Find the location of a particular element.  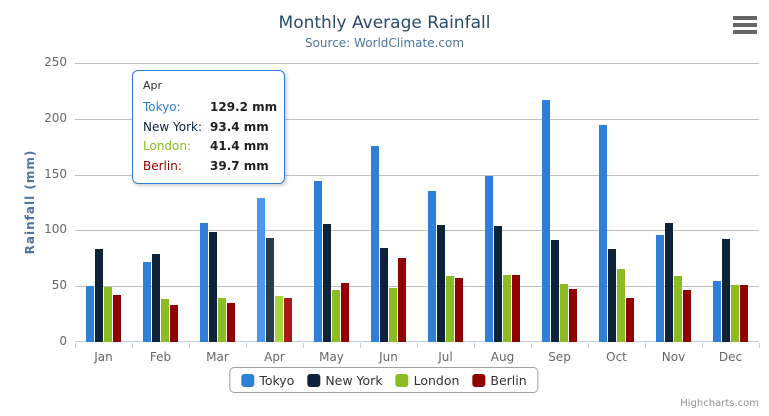

x-tick-label: Sep is located at coordinates (559, 357).